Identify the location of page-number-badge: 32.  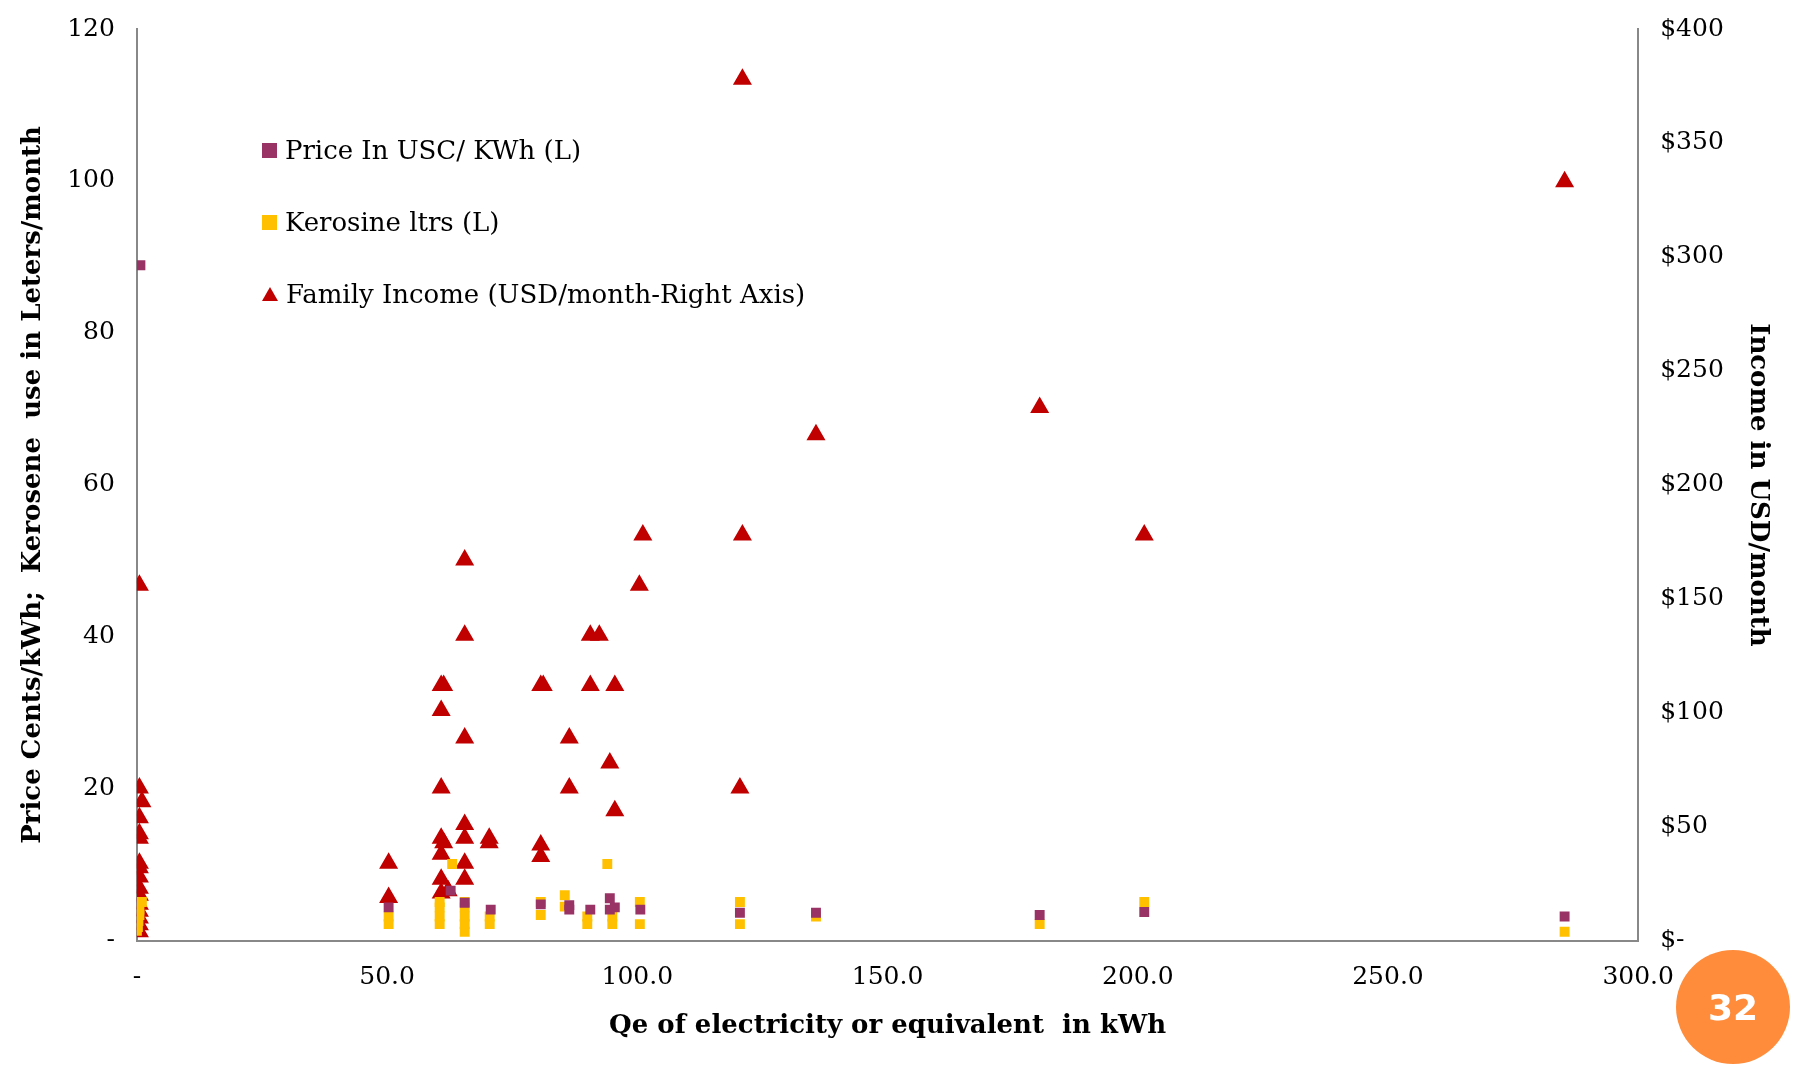
(1733, 1007).